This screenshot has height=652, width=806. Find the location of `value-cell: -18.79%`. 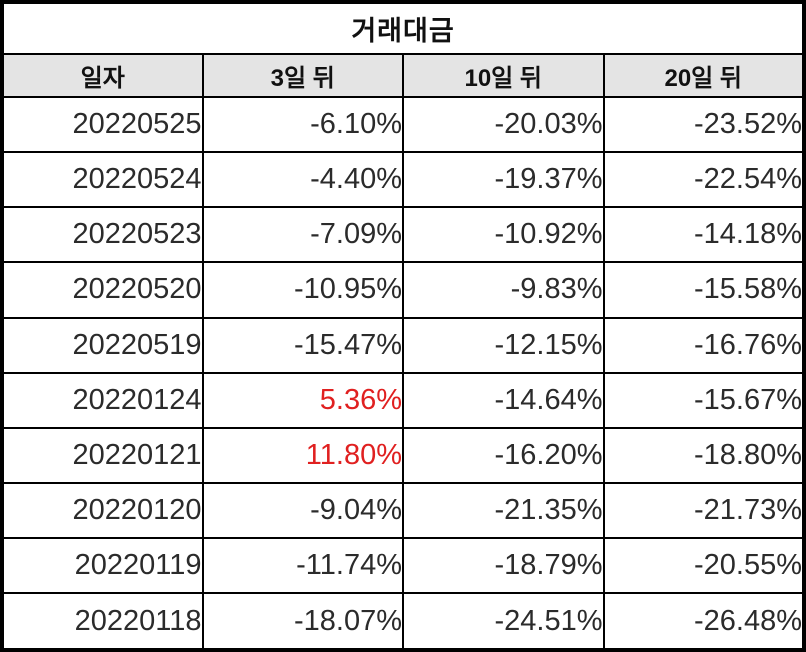

value-cell: -18.79% is located at coordinates (503, 566).